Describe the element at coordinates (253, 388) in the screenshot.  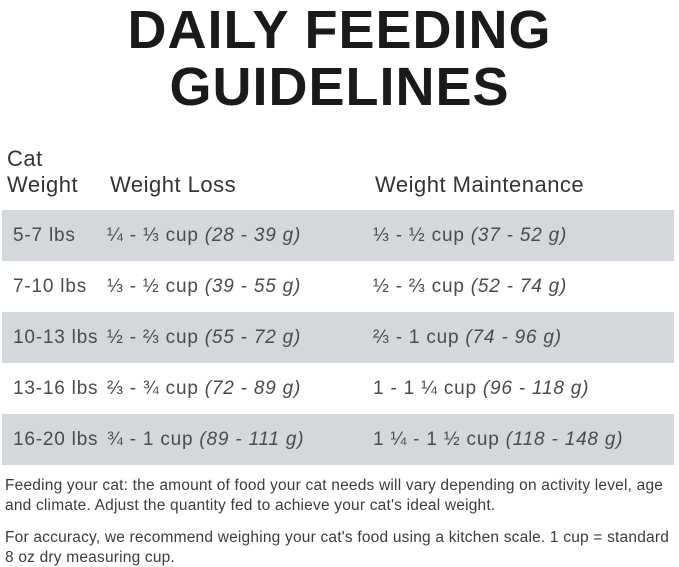
I see `loss-grams: (72 - 89 g)` at that location.